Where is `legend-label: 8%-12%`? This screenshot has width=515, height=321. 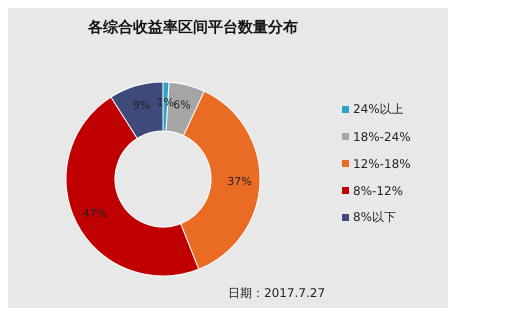
legend-label: 8%-12% is located at coordinates (378, 191).